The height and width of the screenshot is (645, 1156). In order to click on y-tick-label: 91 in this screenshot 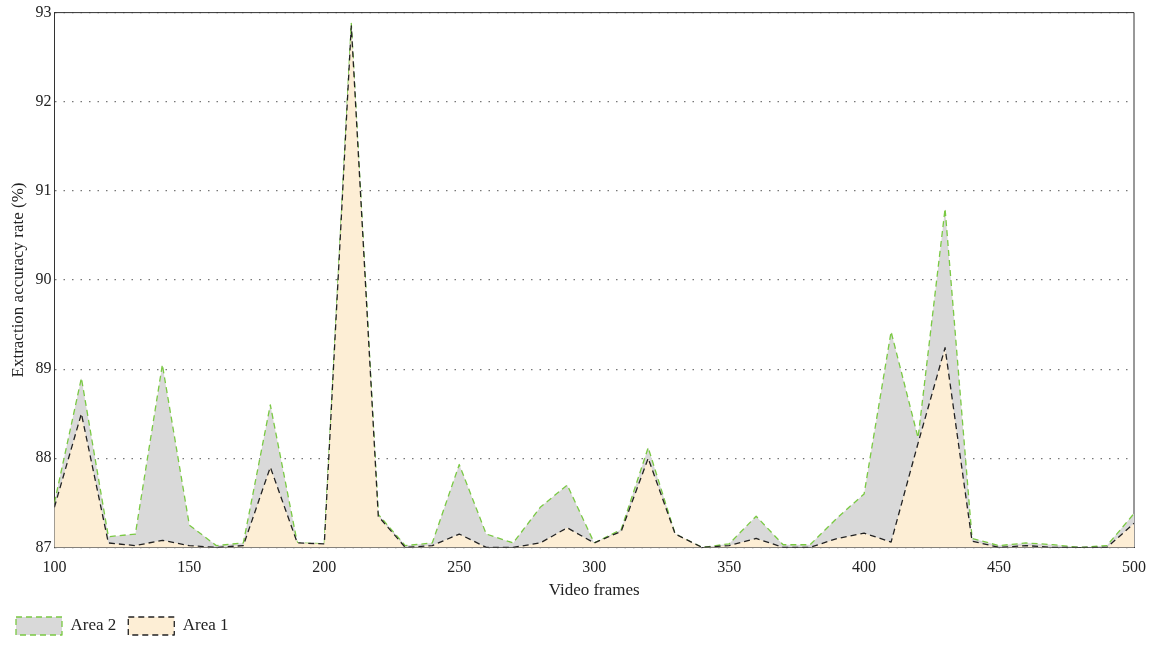, I will do `click(43, 190)`.